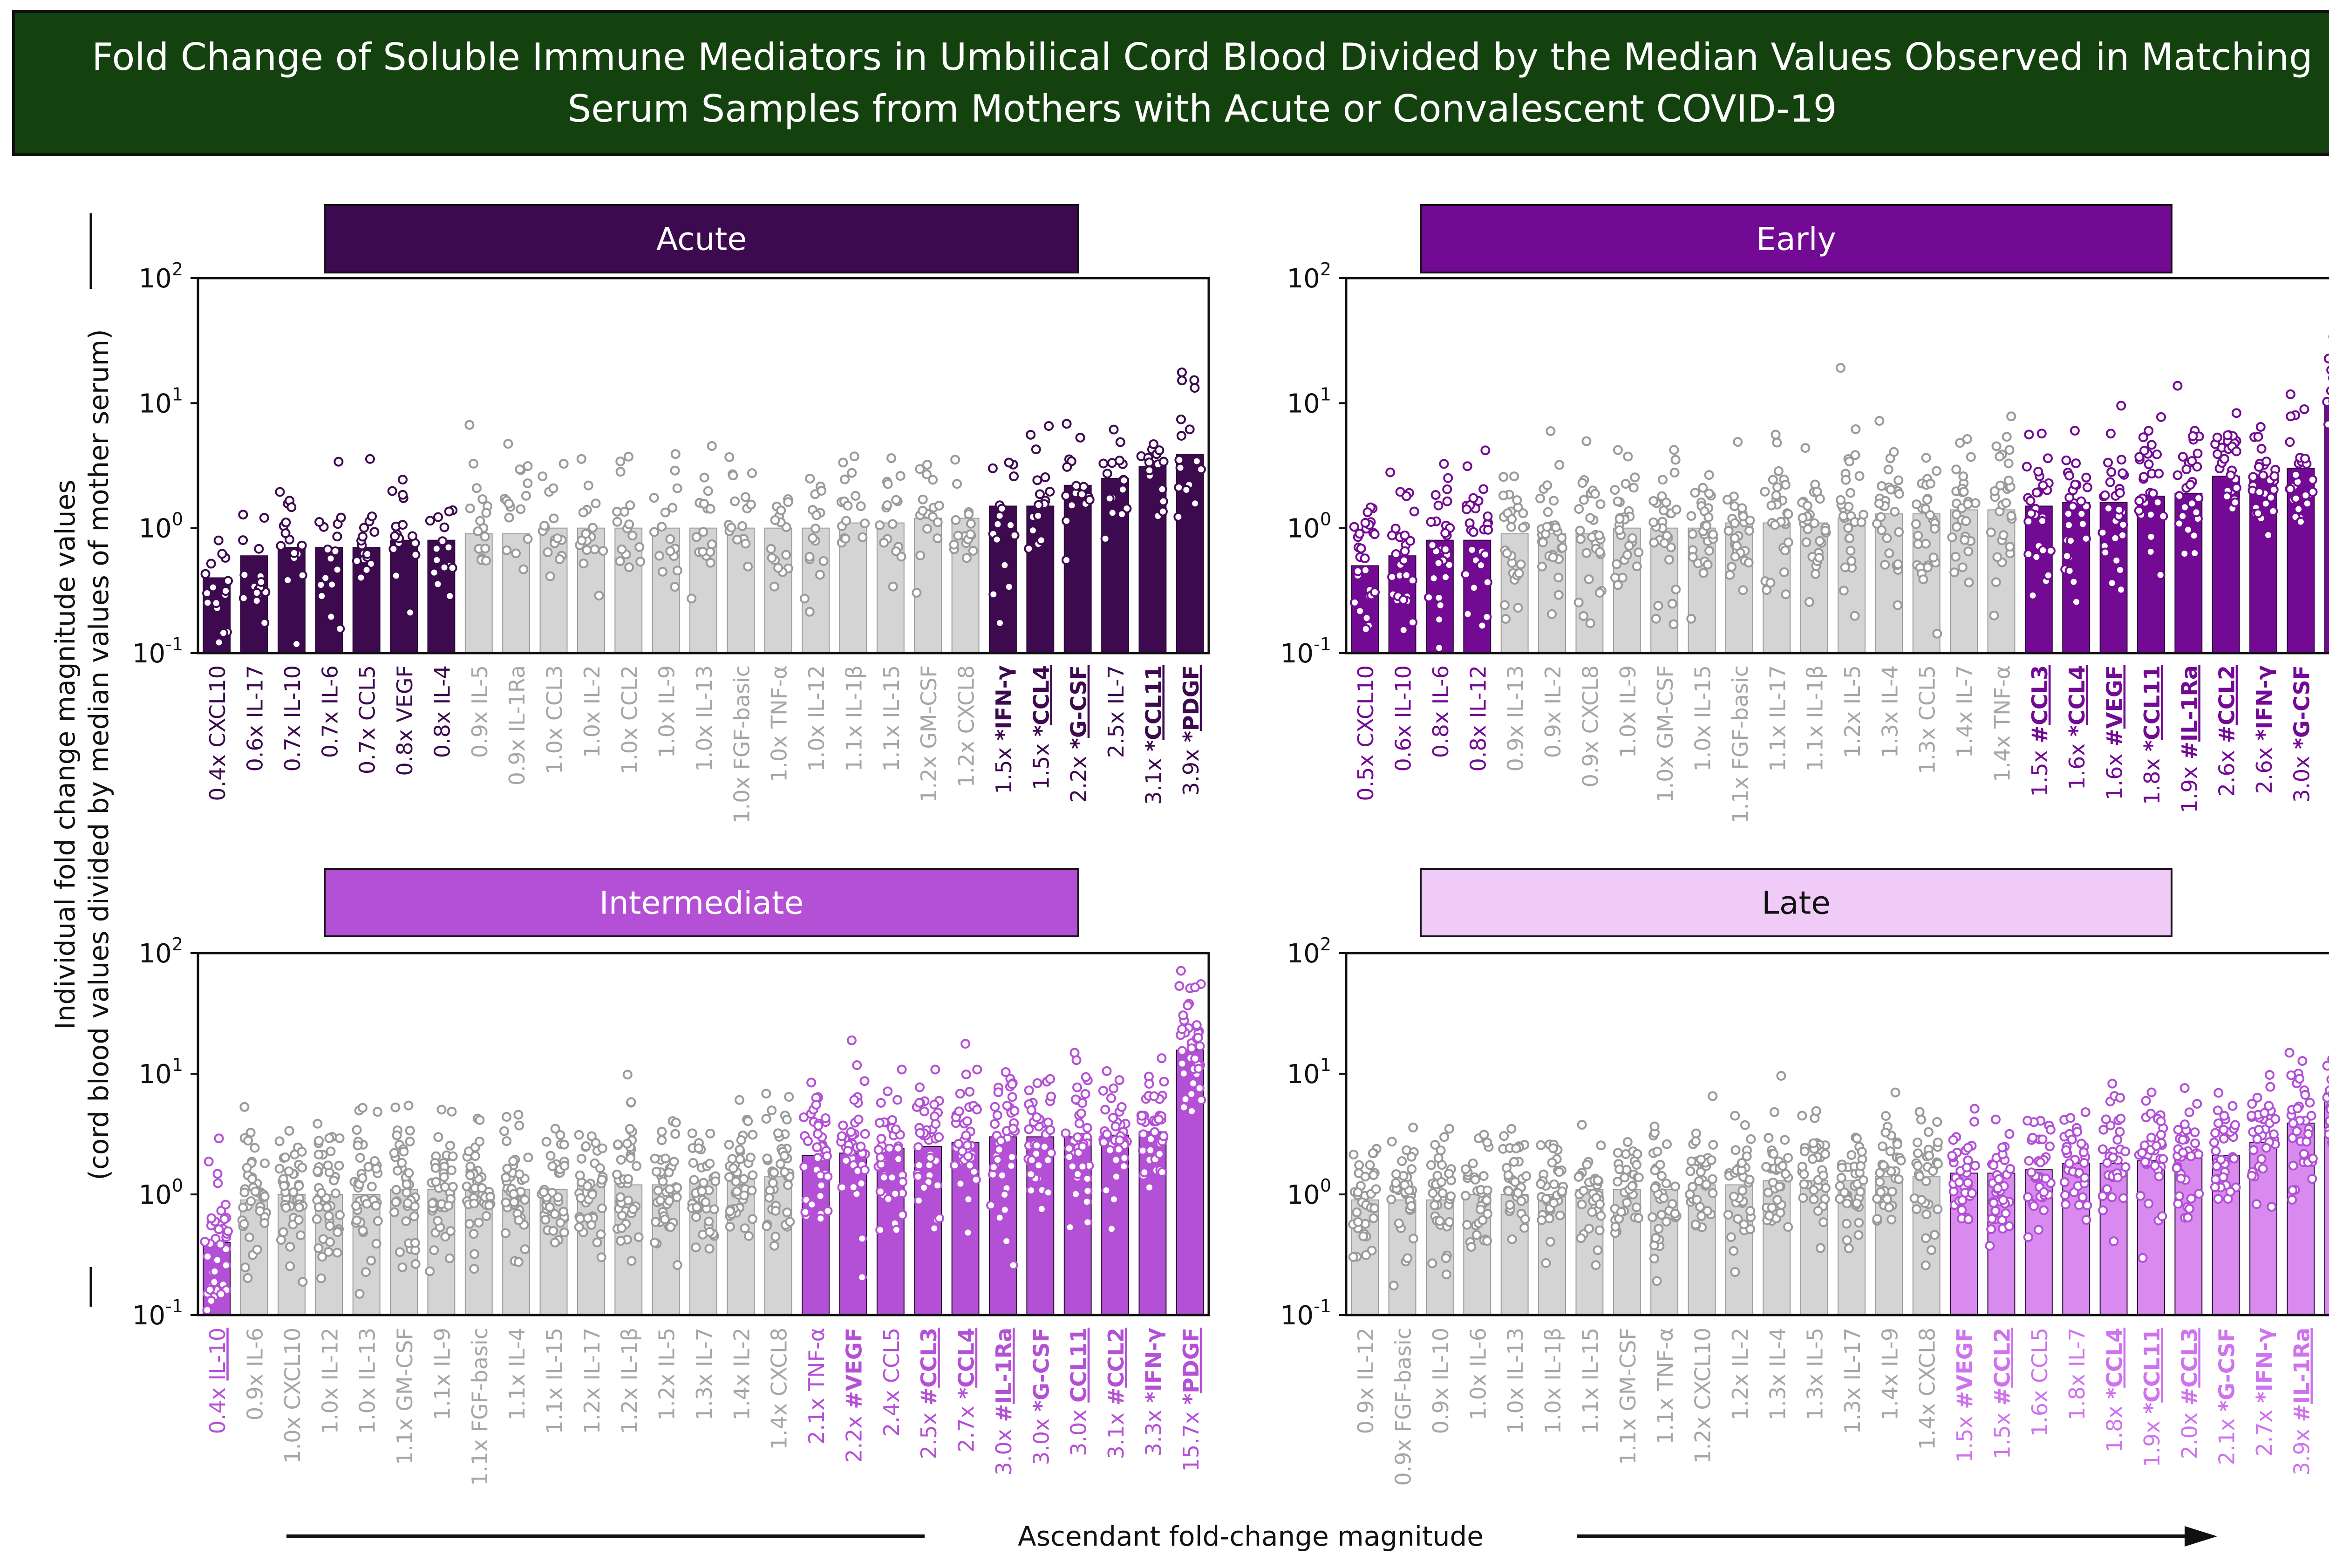  What do you see at coordinates (1628, 1396) in the screenshot?
I see `category-label-GM-CSF: 1.1x GM-CSF` at bounding box center [1628, 1396].